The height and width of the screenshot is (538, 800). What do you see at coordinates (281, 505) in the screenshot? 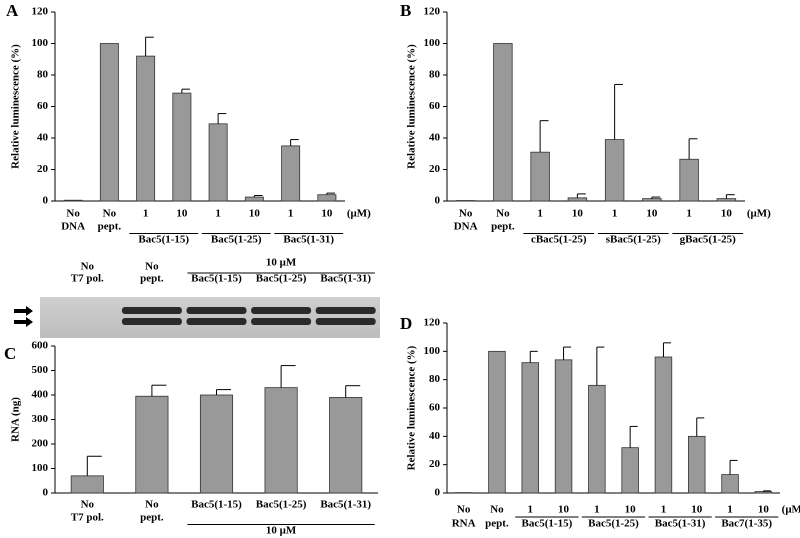
I see `x-tick-label: Bac5(1-25)` at bounding box center [281, 505].